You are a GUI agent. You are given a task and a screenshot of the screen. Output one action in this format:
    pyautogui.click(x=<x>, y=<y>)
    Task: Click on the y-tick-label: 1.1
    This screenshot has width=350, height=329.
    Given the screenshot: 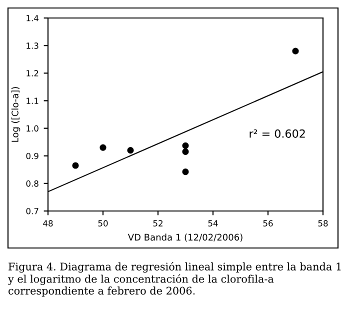 What is the action you would take?
    pyautogui.click(x=32, y=101)
    